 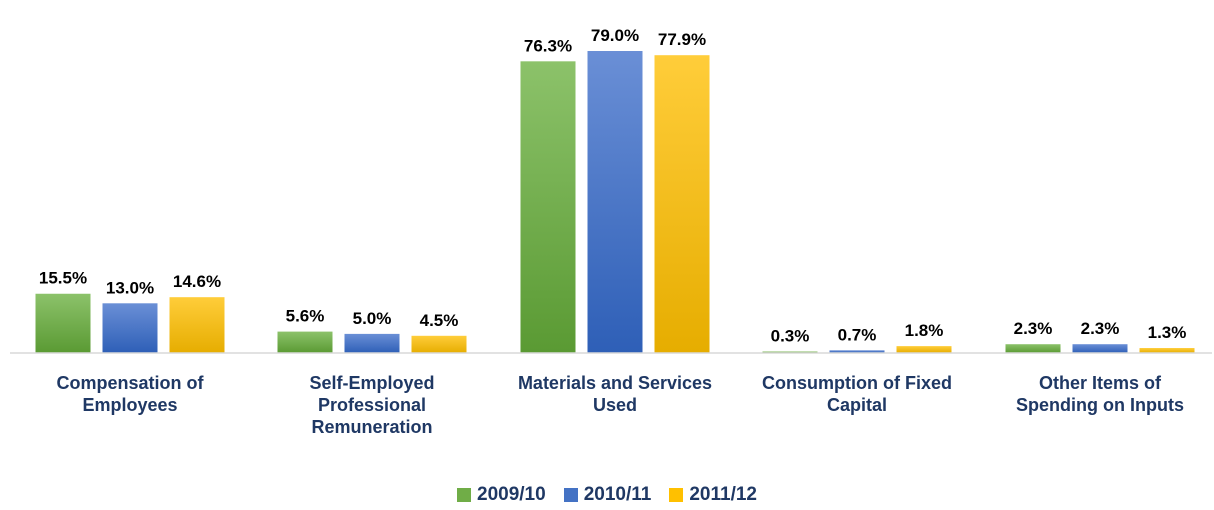 I want to click on legend-label: 2010/11, so click(x=617, y=494).